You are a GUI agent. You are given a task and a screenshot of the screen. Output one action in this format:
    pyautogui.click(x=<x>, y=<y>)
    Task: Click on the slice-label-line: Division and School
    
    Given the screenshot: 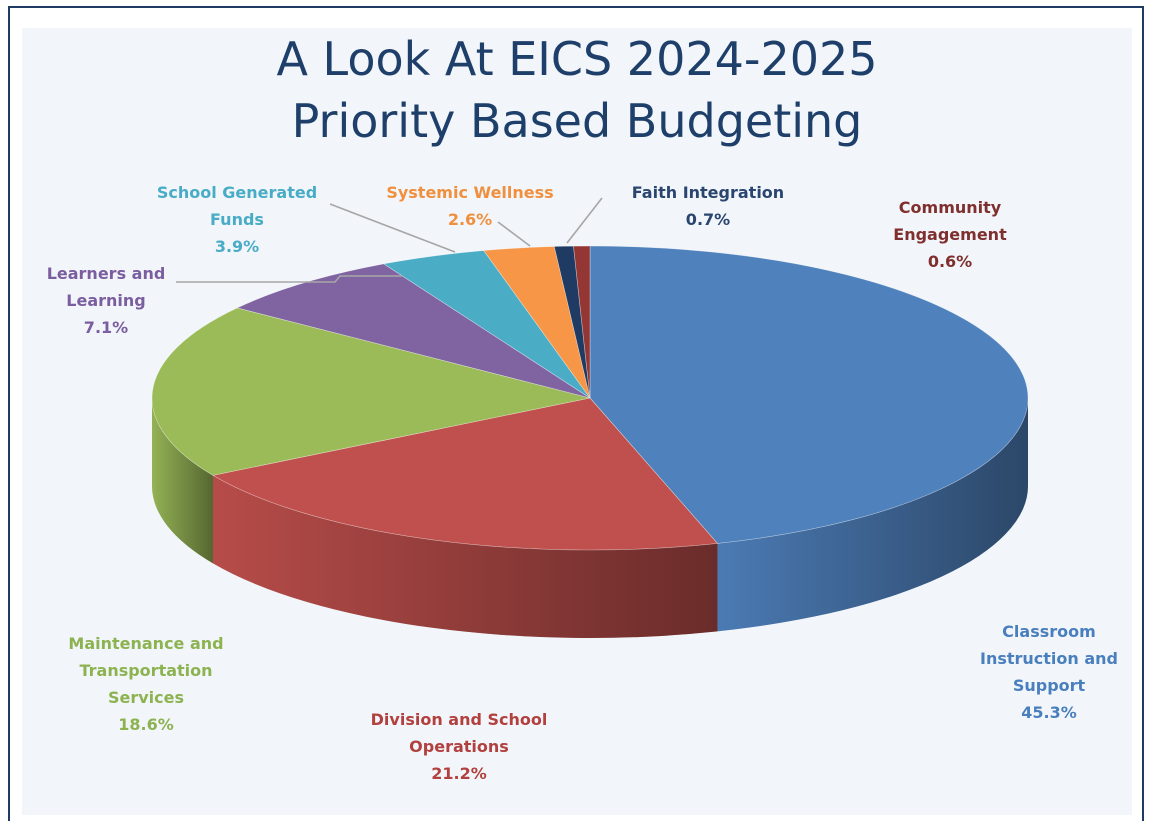 What is the action you would take?
    pyautogui.click(x=459, y=719)
    